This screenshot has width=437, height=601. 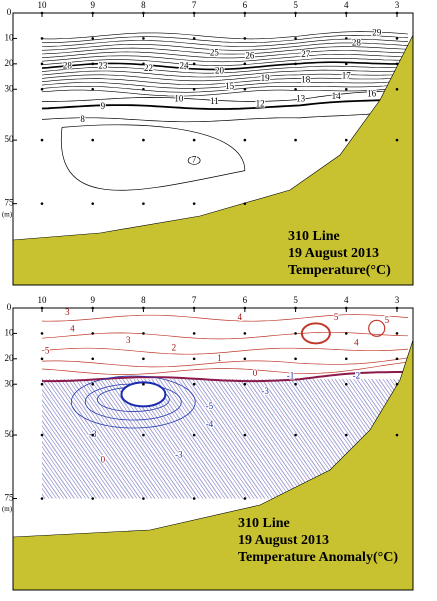 What do you see at coordinates (301, 98) in the screenshot?
I see `contour-label: 13` at bounding box center [301, 98].